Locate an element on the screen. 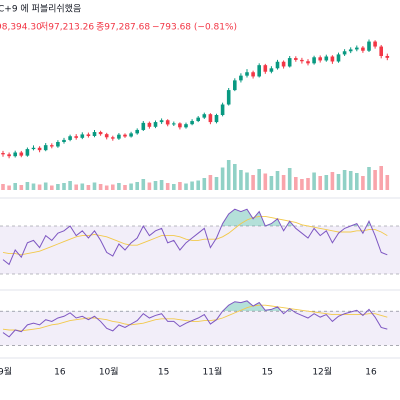 Image resolution: width=400 pixels, height=400 pixels. x-tick-label: 9월 is located at coordinates (6, 372).